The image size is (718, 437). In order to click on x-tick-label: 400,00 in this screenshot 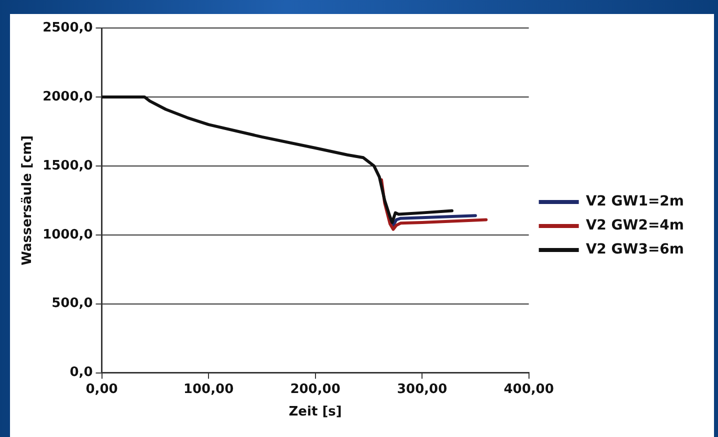, I will do `click(529, 389)`.